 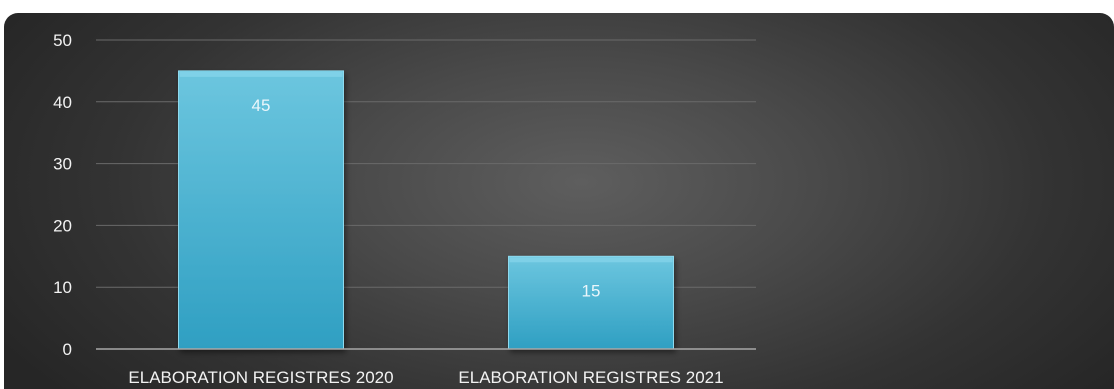 What do you see at coordinates (261, 105) in the screenshot?
I see `bar-data-label: 45` at bounding box center [261, 105].